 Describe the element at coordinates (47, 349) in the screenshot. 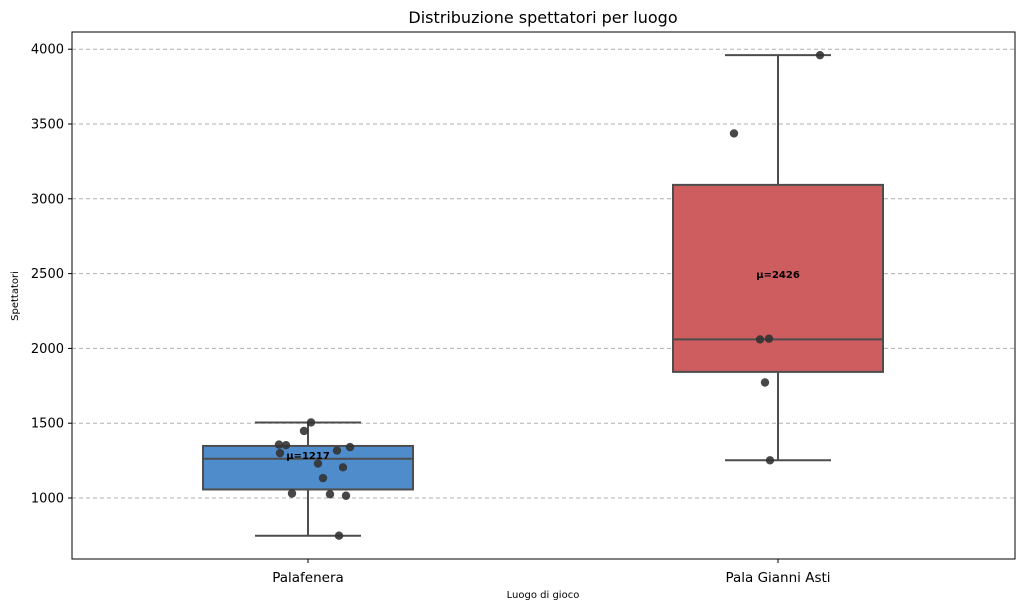

I see `y-tick-label: 2000` at that location.